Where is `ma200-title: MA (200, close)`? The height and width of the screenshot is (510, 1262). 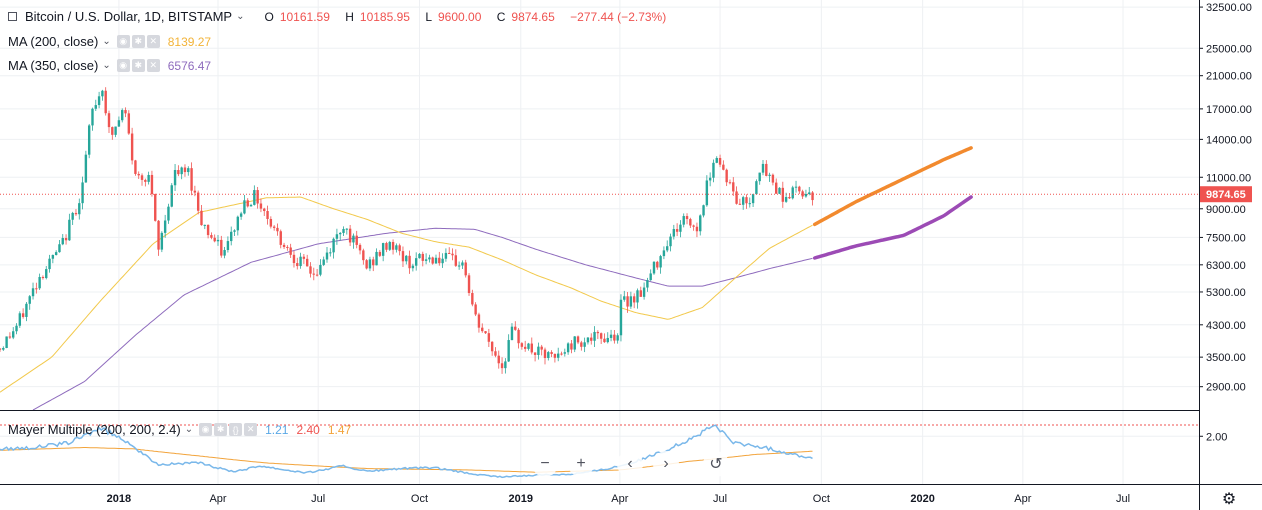
ma200-title: MA (200, close) is located at coordinates (53, 41).